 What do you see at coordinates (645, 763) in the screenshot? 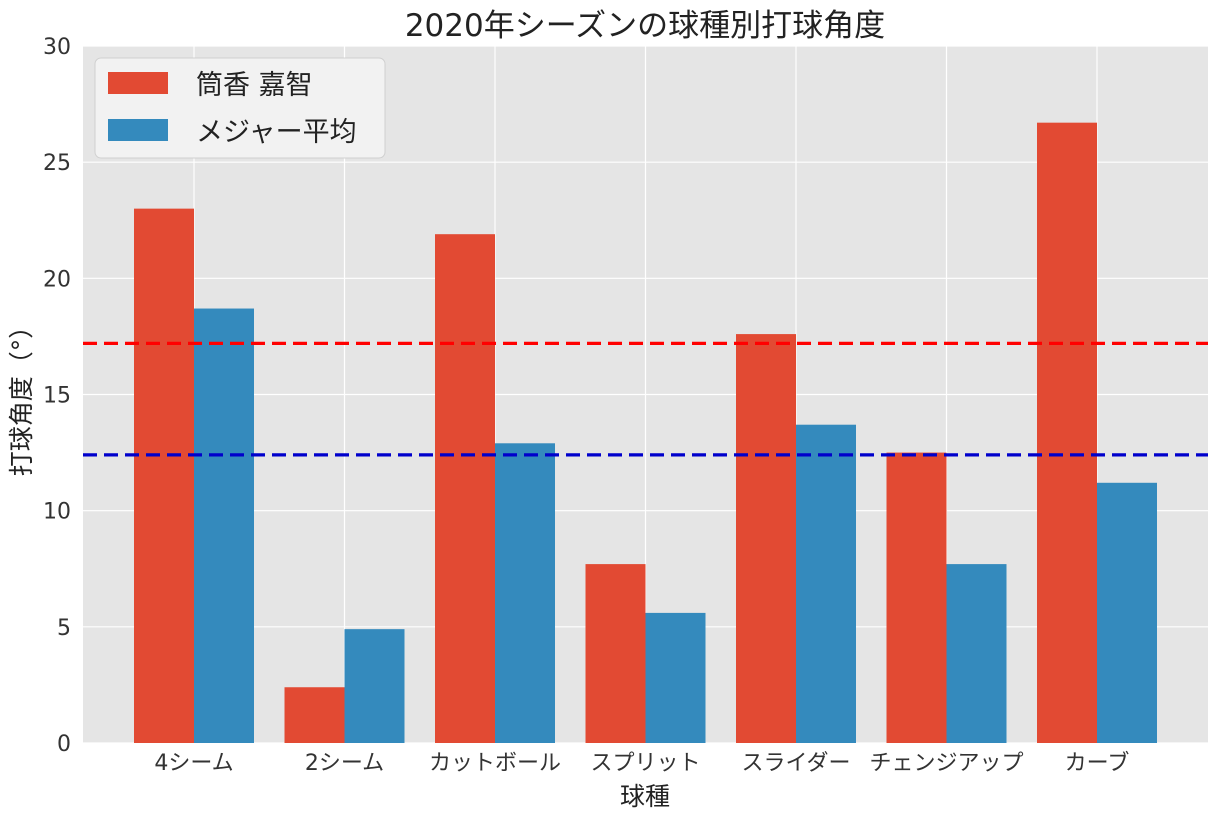
I see `x-tick-label-3: スプリット` at bounding box center [645, 763].